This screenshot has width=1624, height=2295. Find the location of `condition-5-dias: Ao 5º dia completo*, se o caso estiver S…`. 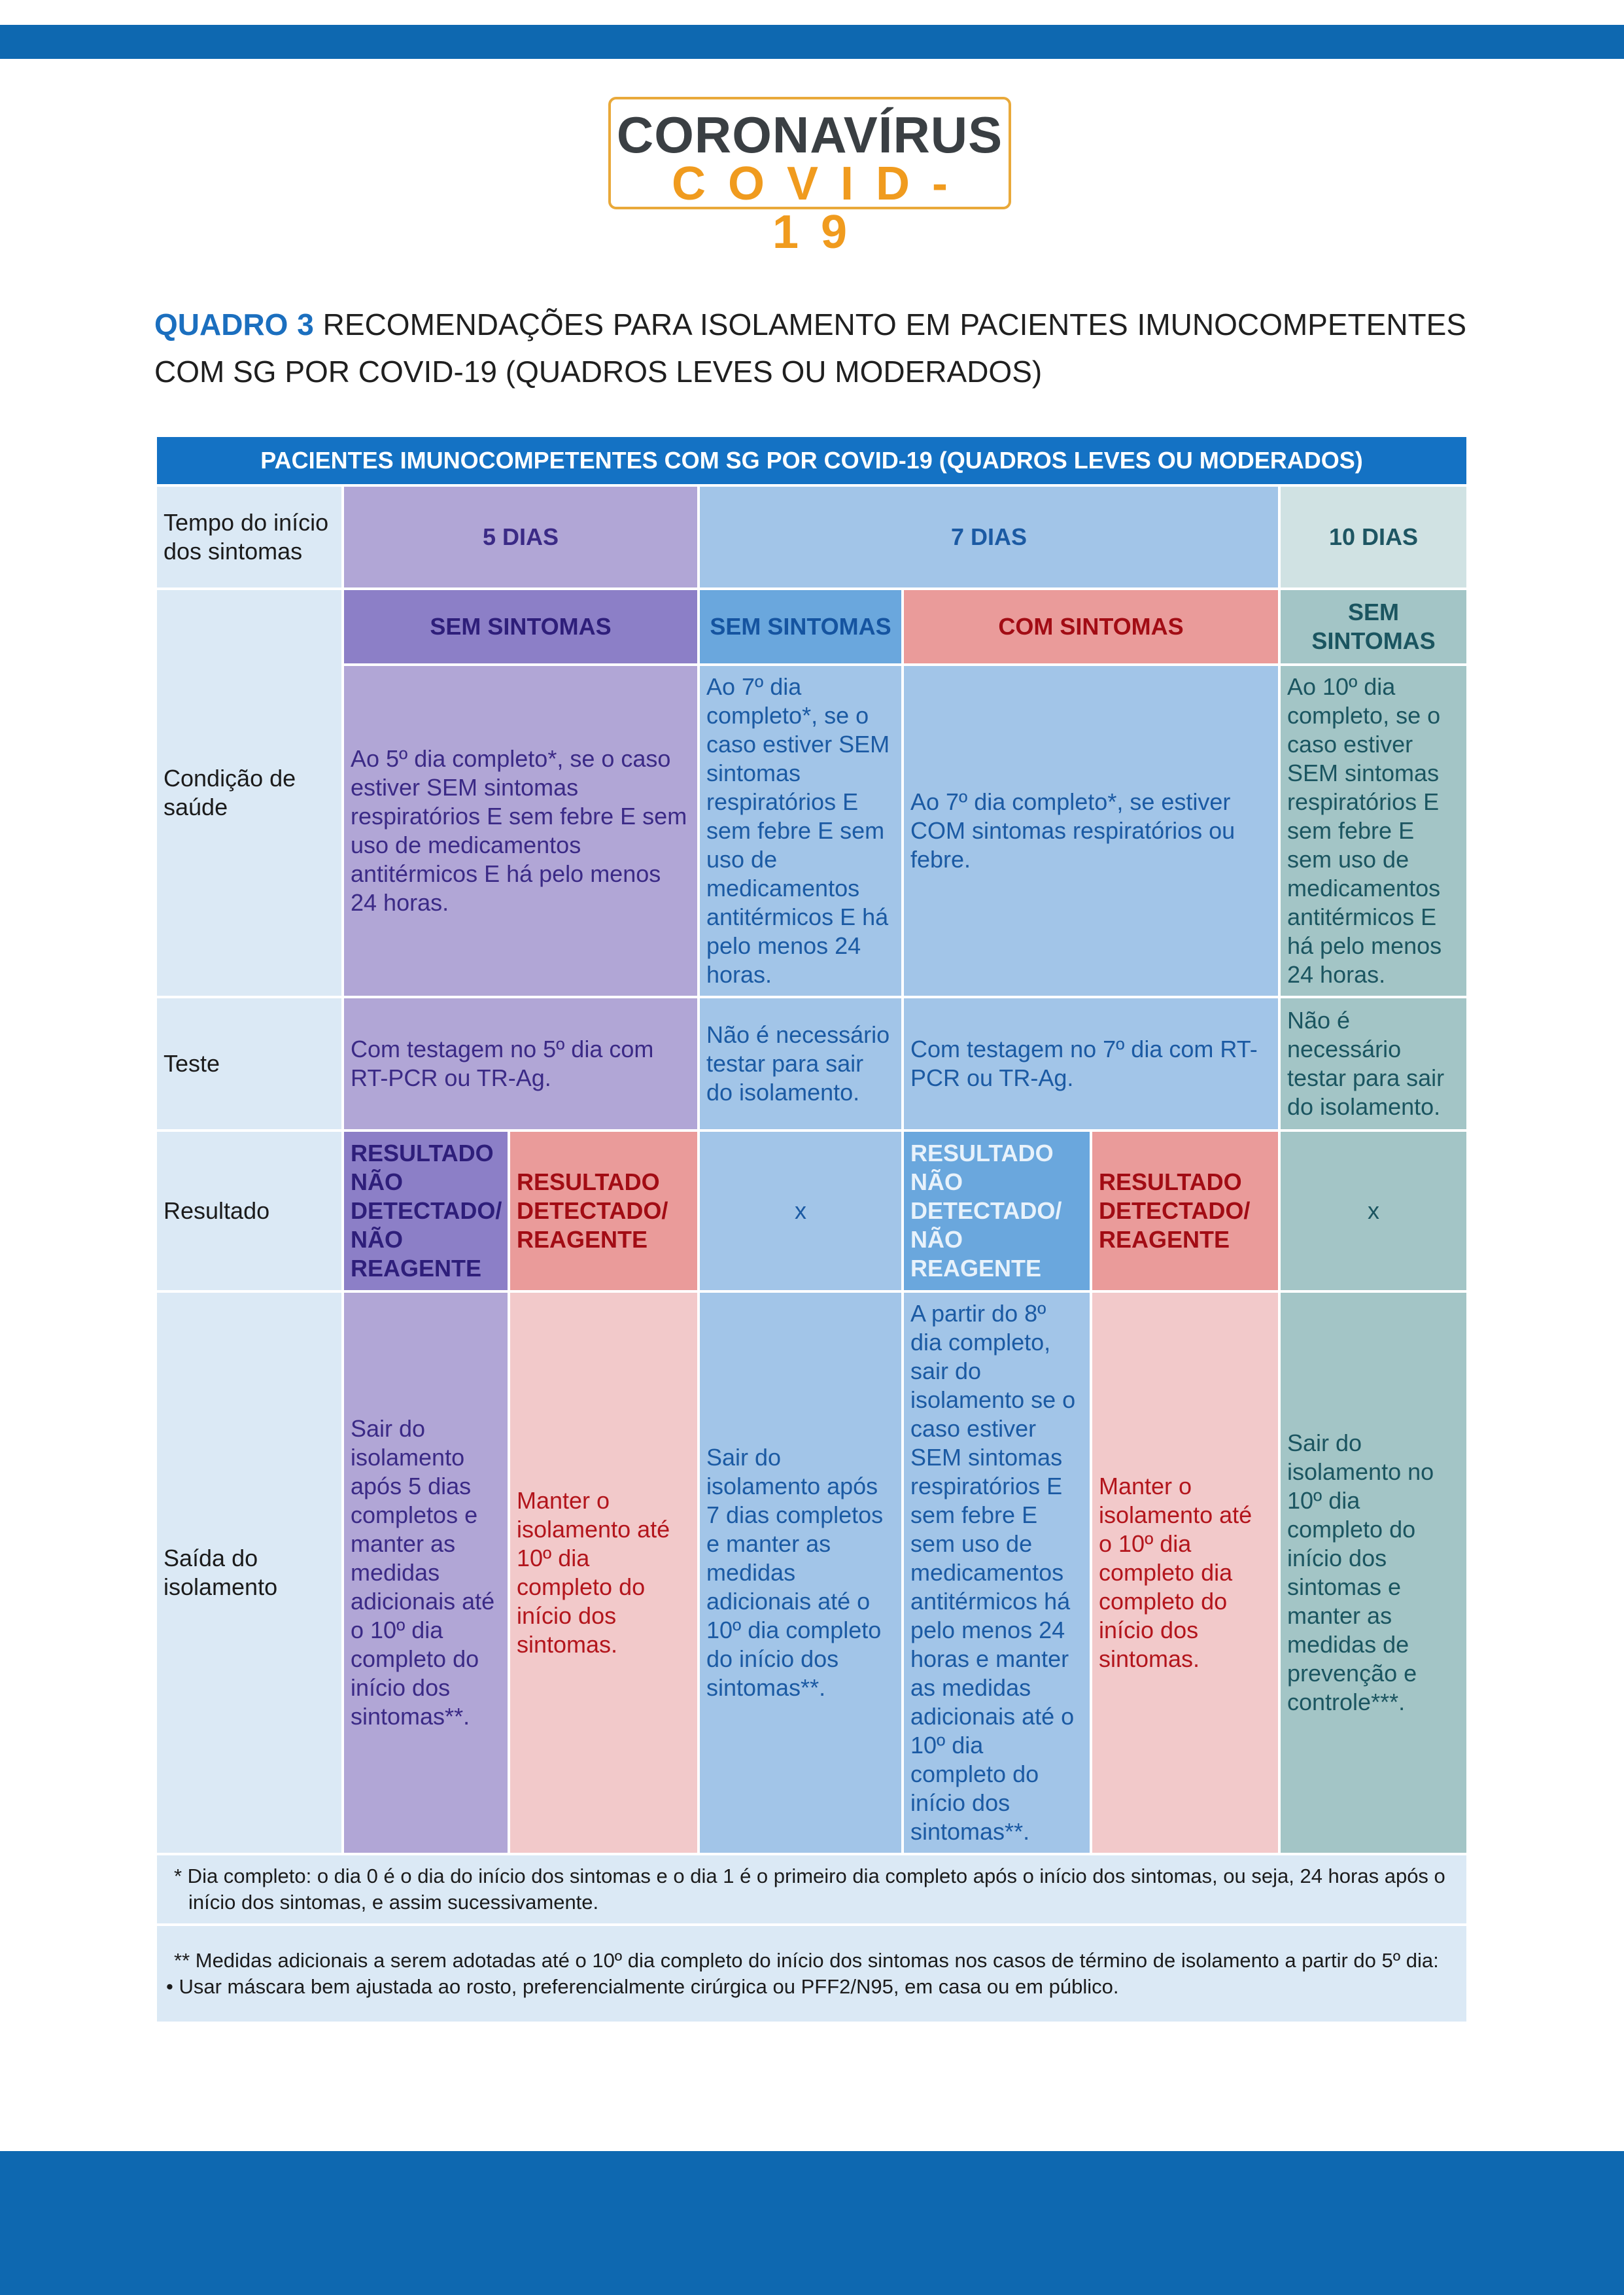

condition-5-dias: Ao 5º dia completo*, se o caso estiver S… is located at coordinates (520, 830).